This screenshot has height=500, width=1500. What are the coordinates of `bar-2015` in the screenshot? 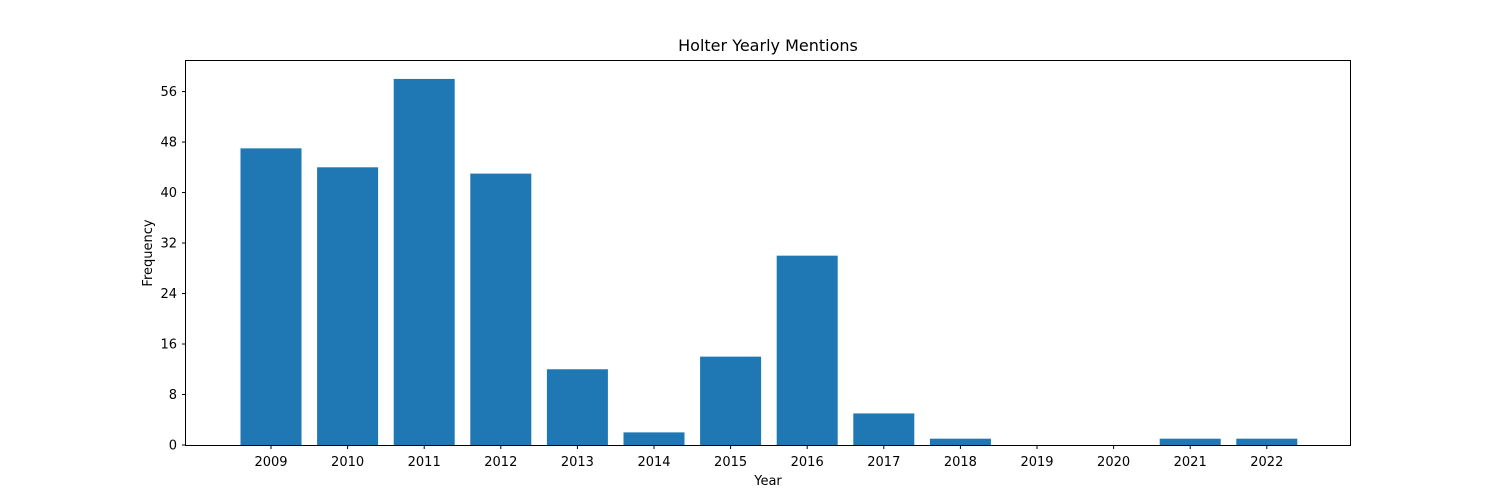 It's located at (731, 400).